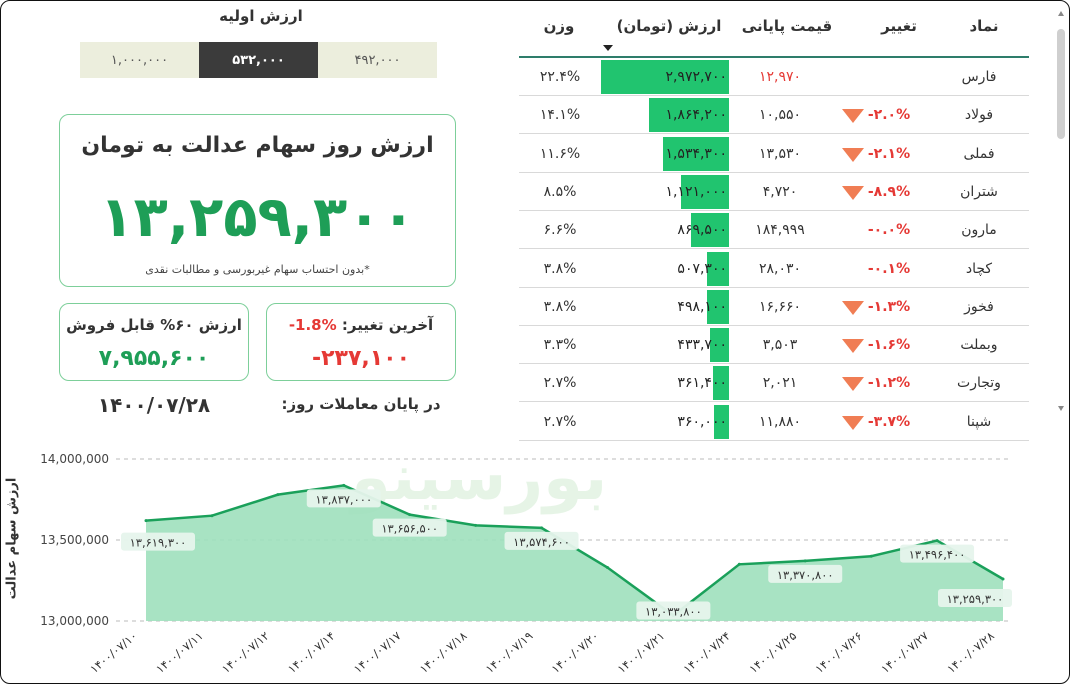 This screenshot has height=684, width=1070. What do you see at coordinates (74, 540) in the screenshot?
I see `y-tick-label: 13,500,000` at bounding box center [74, 540].